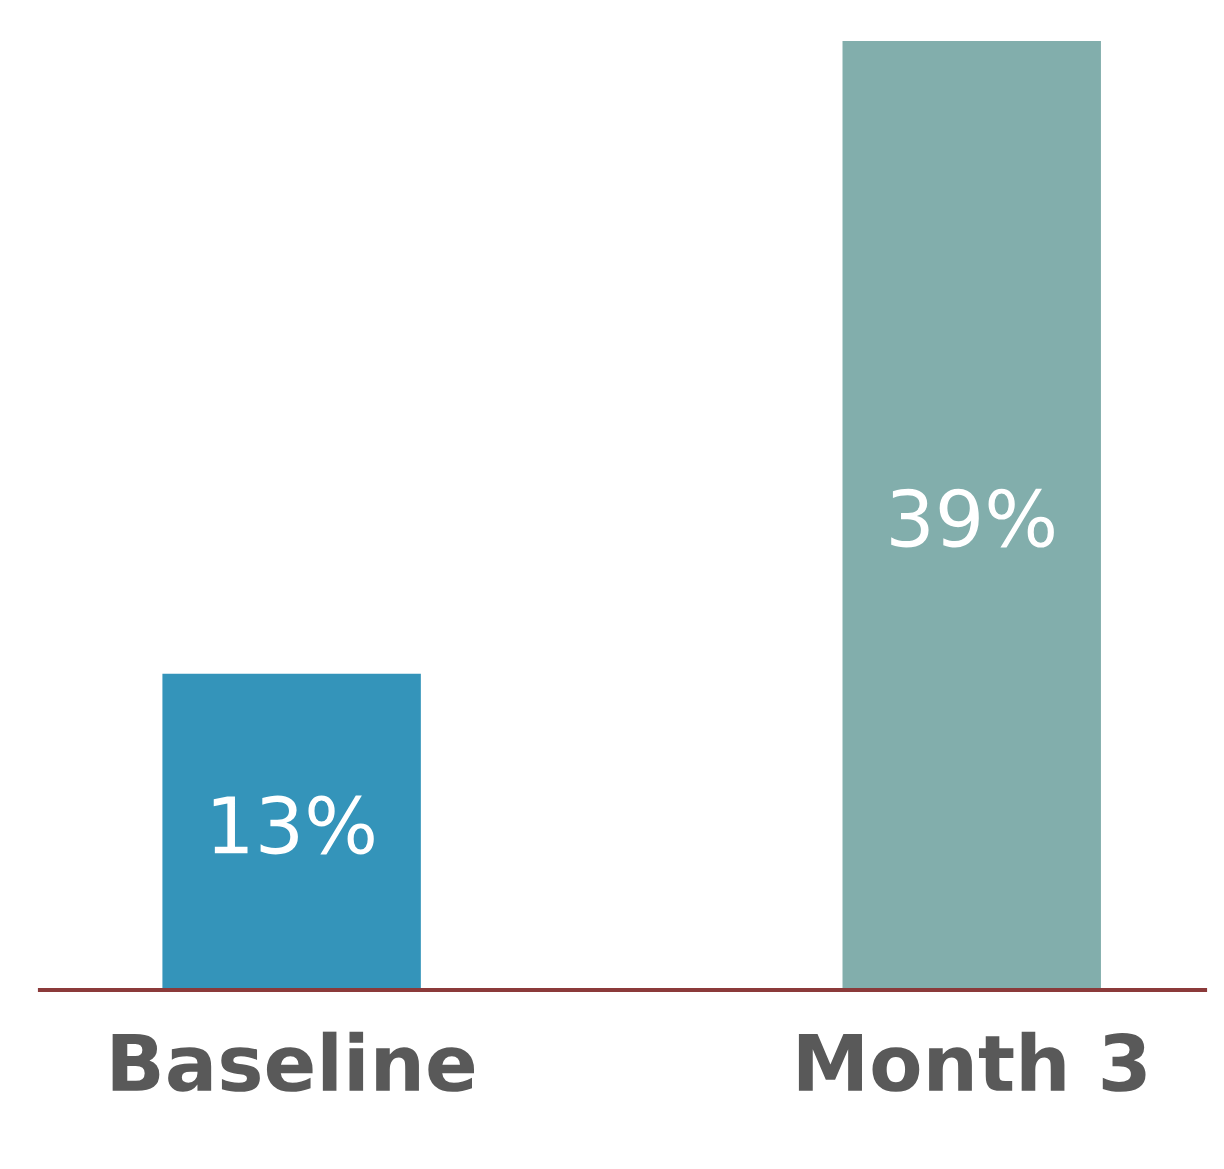 Image resolution: width=1224 pixels, height=1169 pixels. I want to click on data-label: 13%, so click(293, 825).